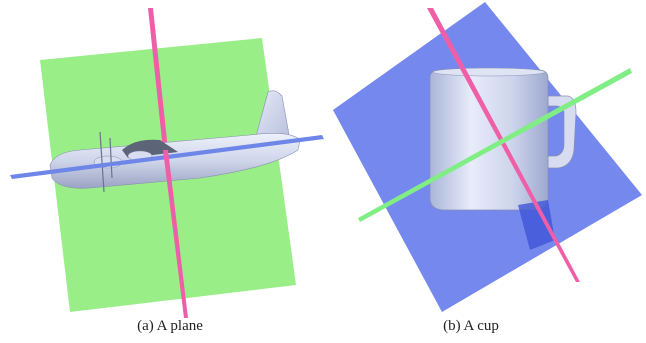  Describe the element at coordinates (170, 326) in the screenshot. I see `caption-a: (a) A plane` at that location.